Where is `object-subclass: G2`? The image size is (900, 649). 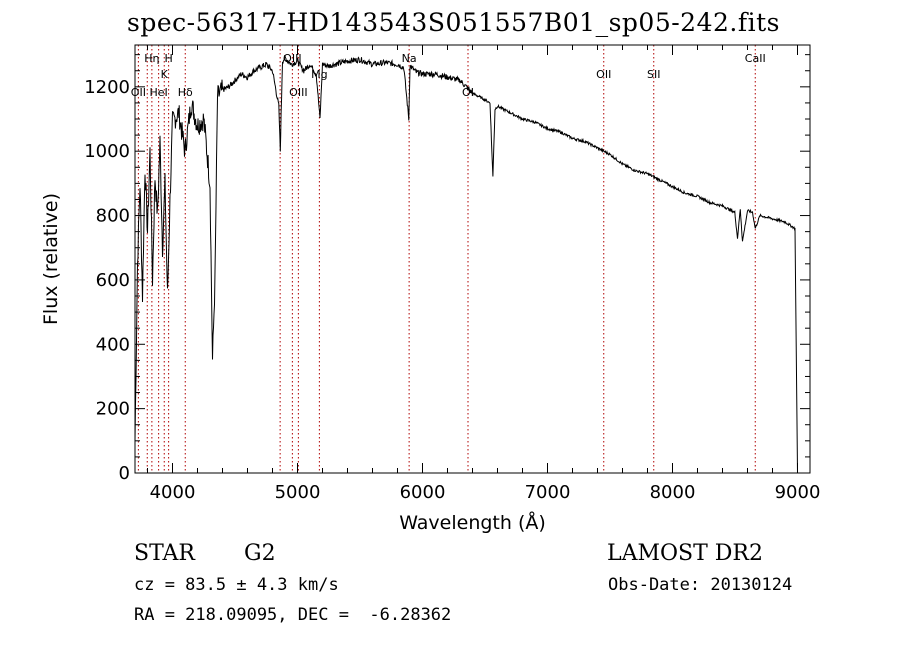
object-subclass: G2 is located at coordinates (260, 553).